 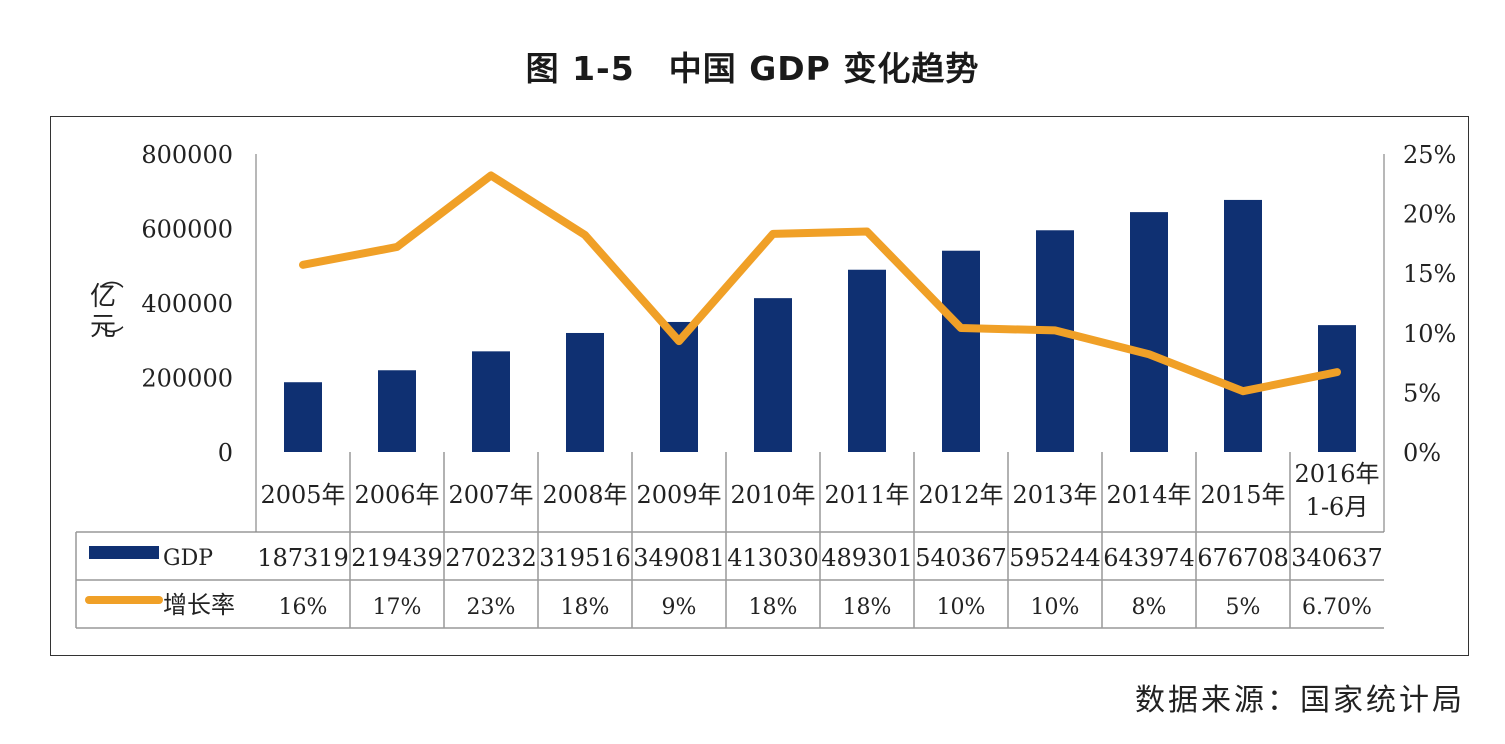 What do you see at coordinates (397, 607) in the screenshot?
I see `data-label-growth: 17%` at bounding box center [397, 607].